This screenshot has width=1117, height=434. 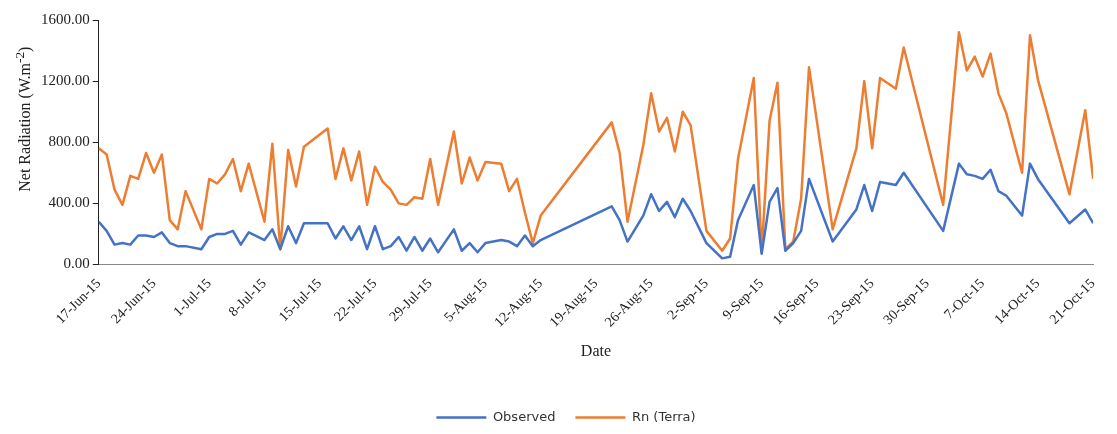 I want to click on legend-label: Observed, so click(x=524, y=416).